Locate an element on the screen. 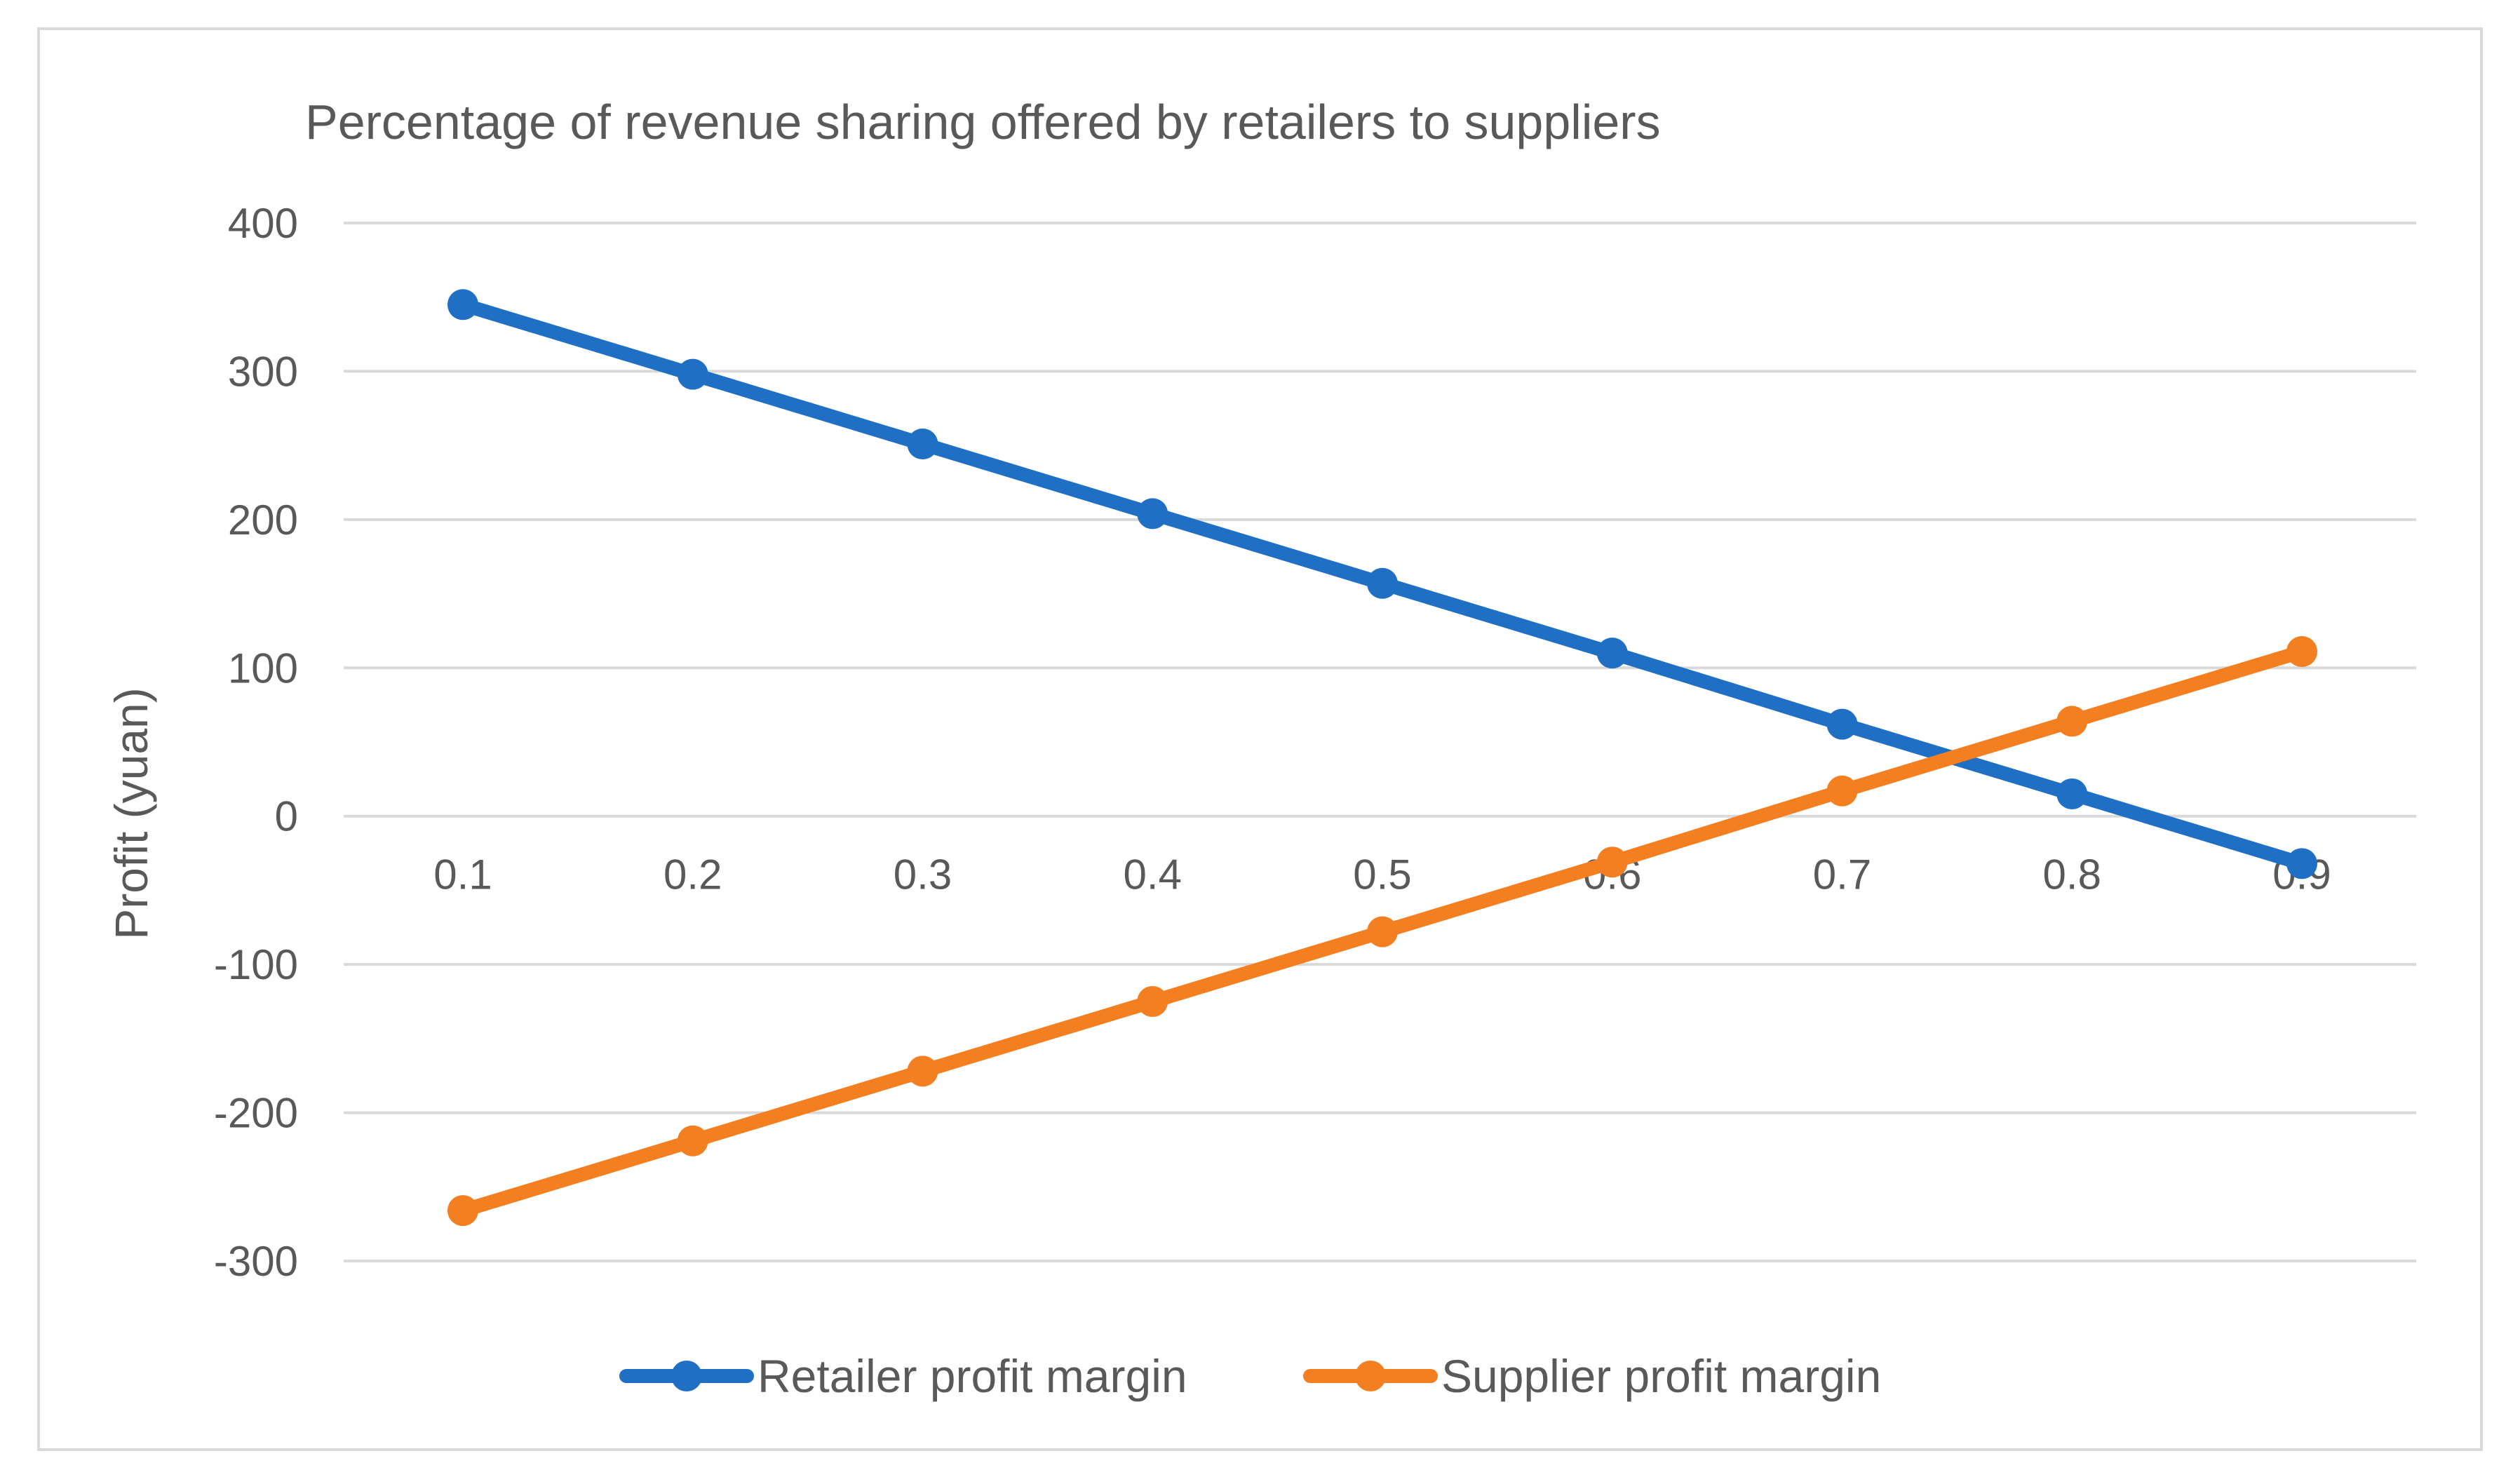 Image resolution: width=2520 pixels, height=1477 pixels. y-tick-label: 100 is located at coordinates (263, 668).